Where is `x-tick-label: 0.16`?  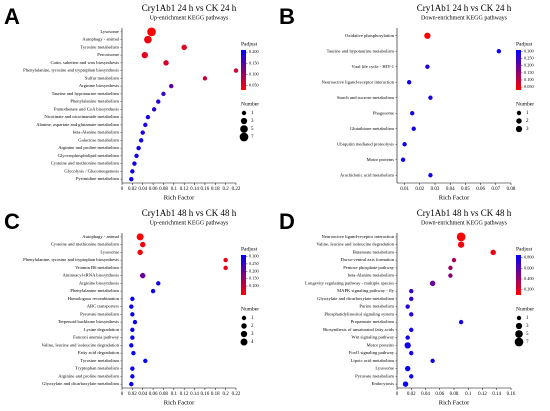
x-tick-label: 0.16 is located at coordinates (205, 189).